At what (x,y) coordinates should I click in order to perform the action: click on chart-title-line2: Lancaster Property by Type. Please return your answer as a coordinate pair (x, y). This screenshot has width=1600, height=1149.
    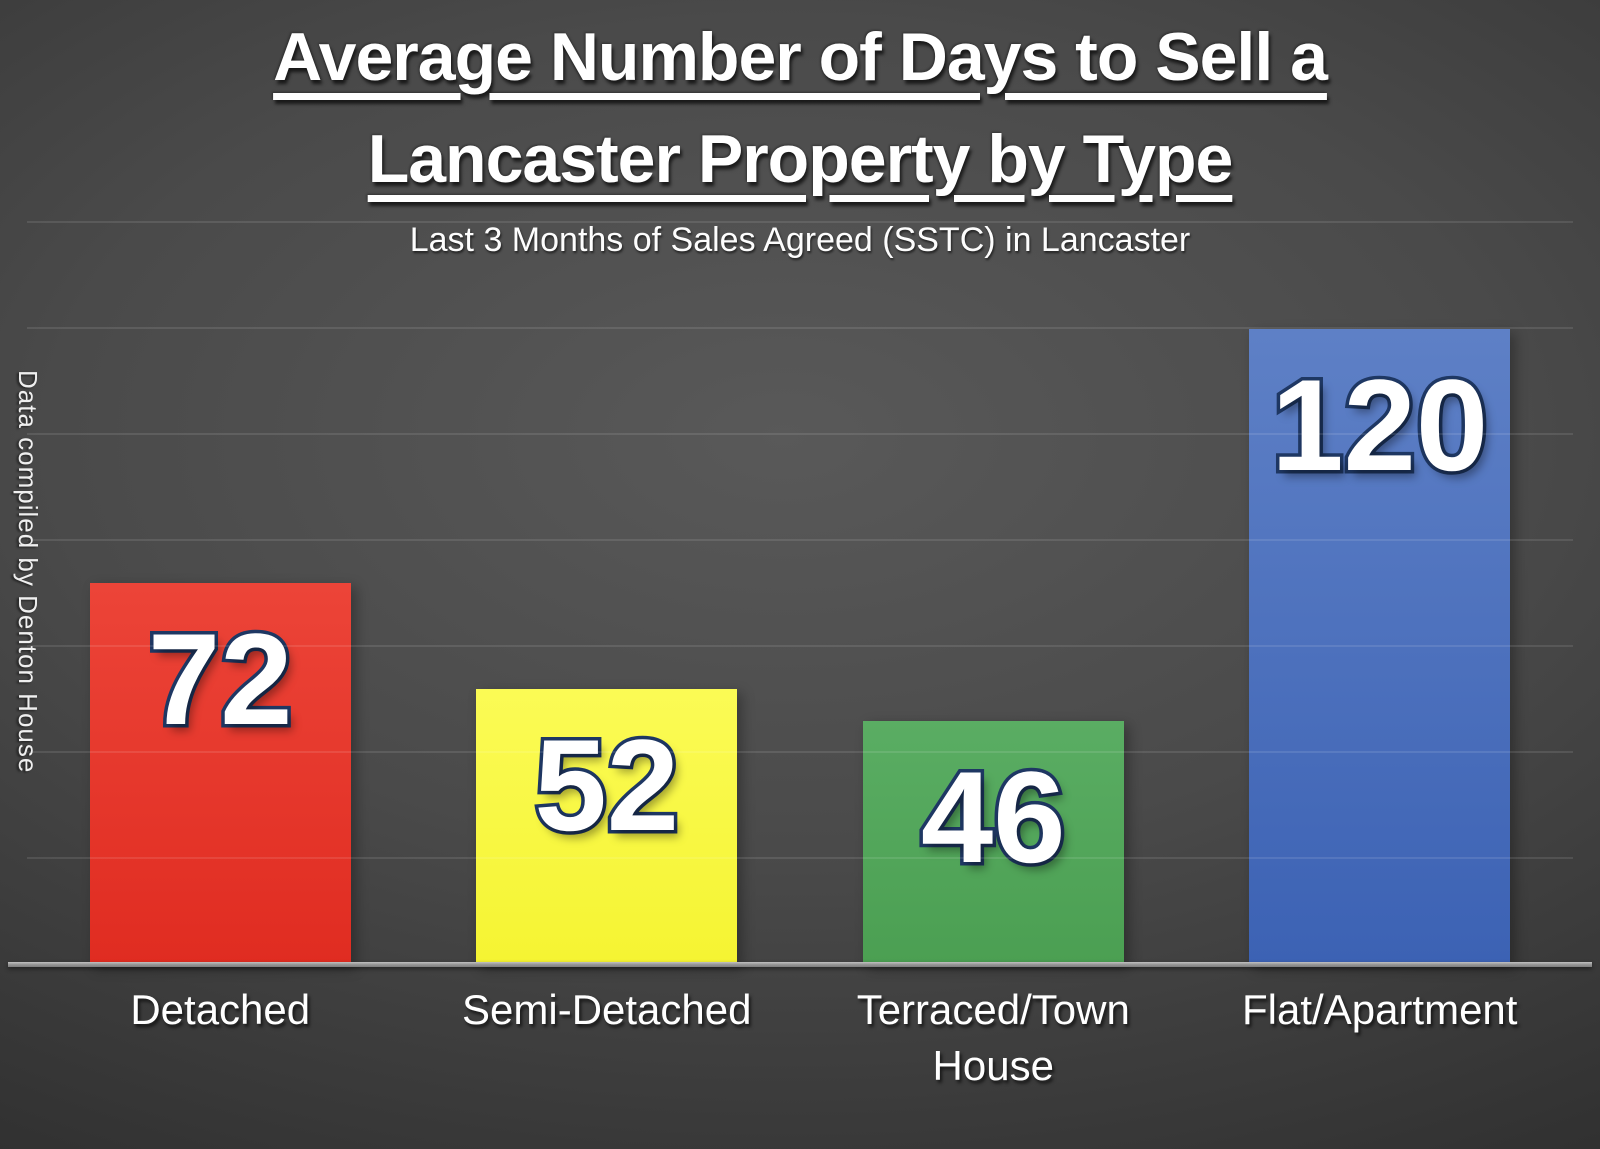
    Looking at the image, I should click on (800, 159).